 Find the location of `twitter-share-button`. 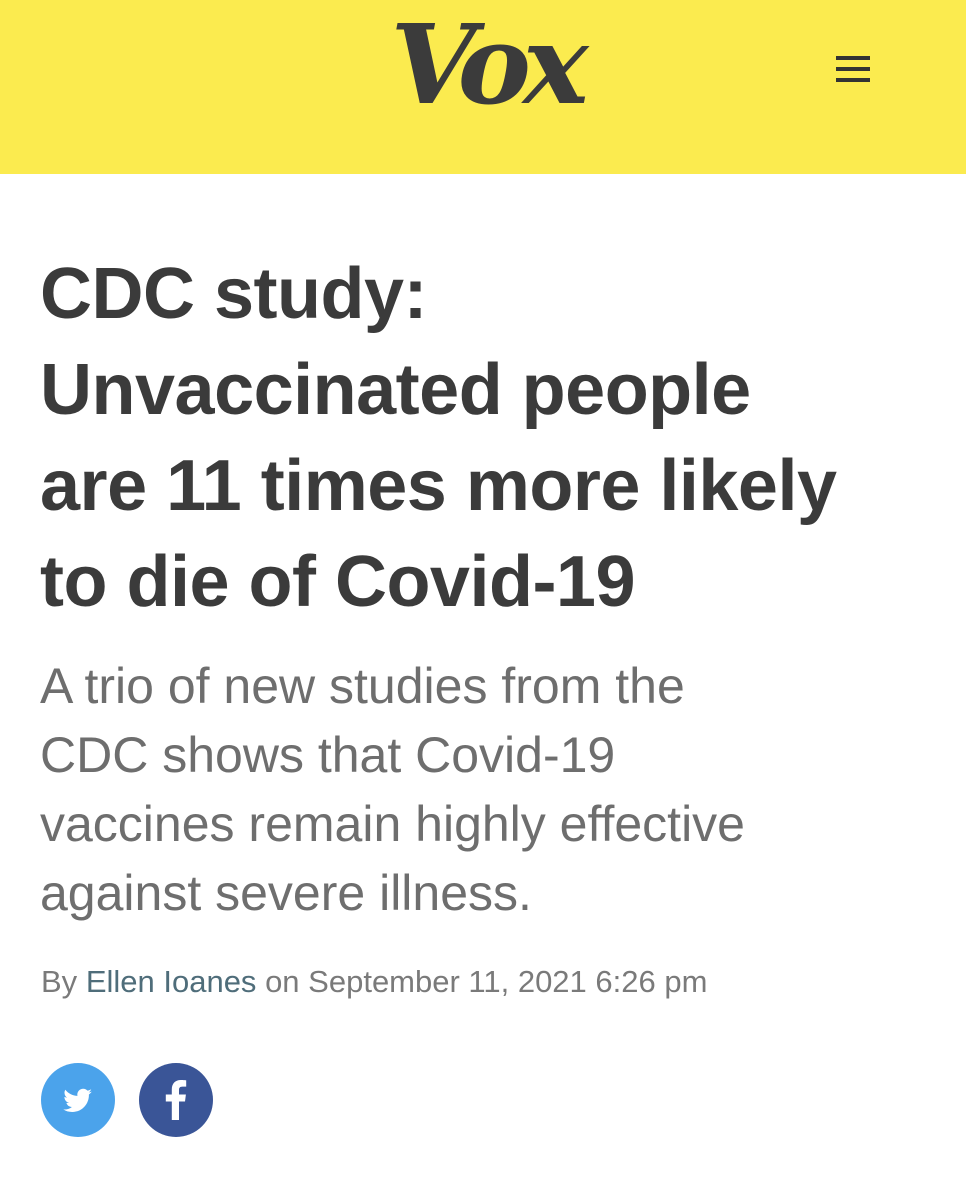

twitter-share-button is located at coordinates (78, 1100).